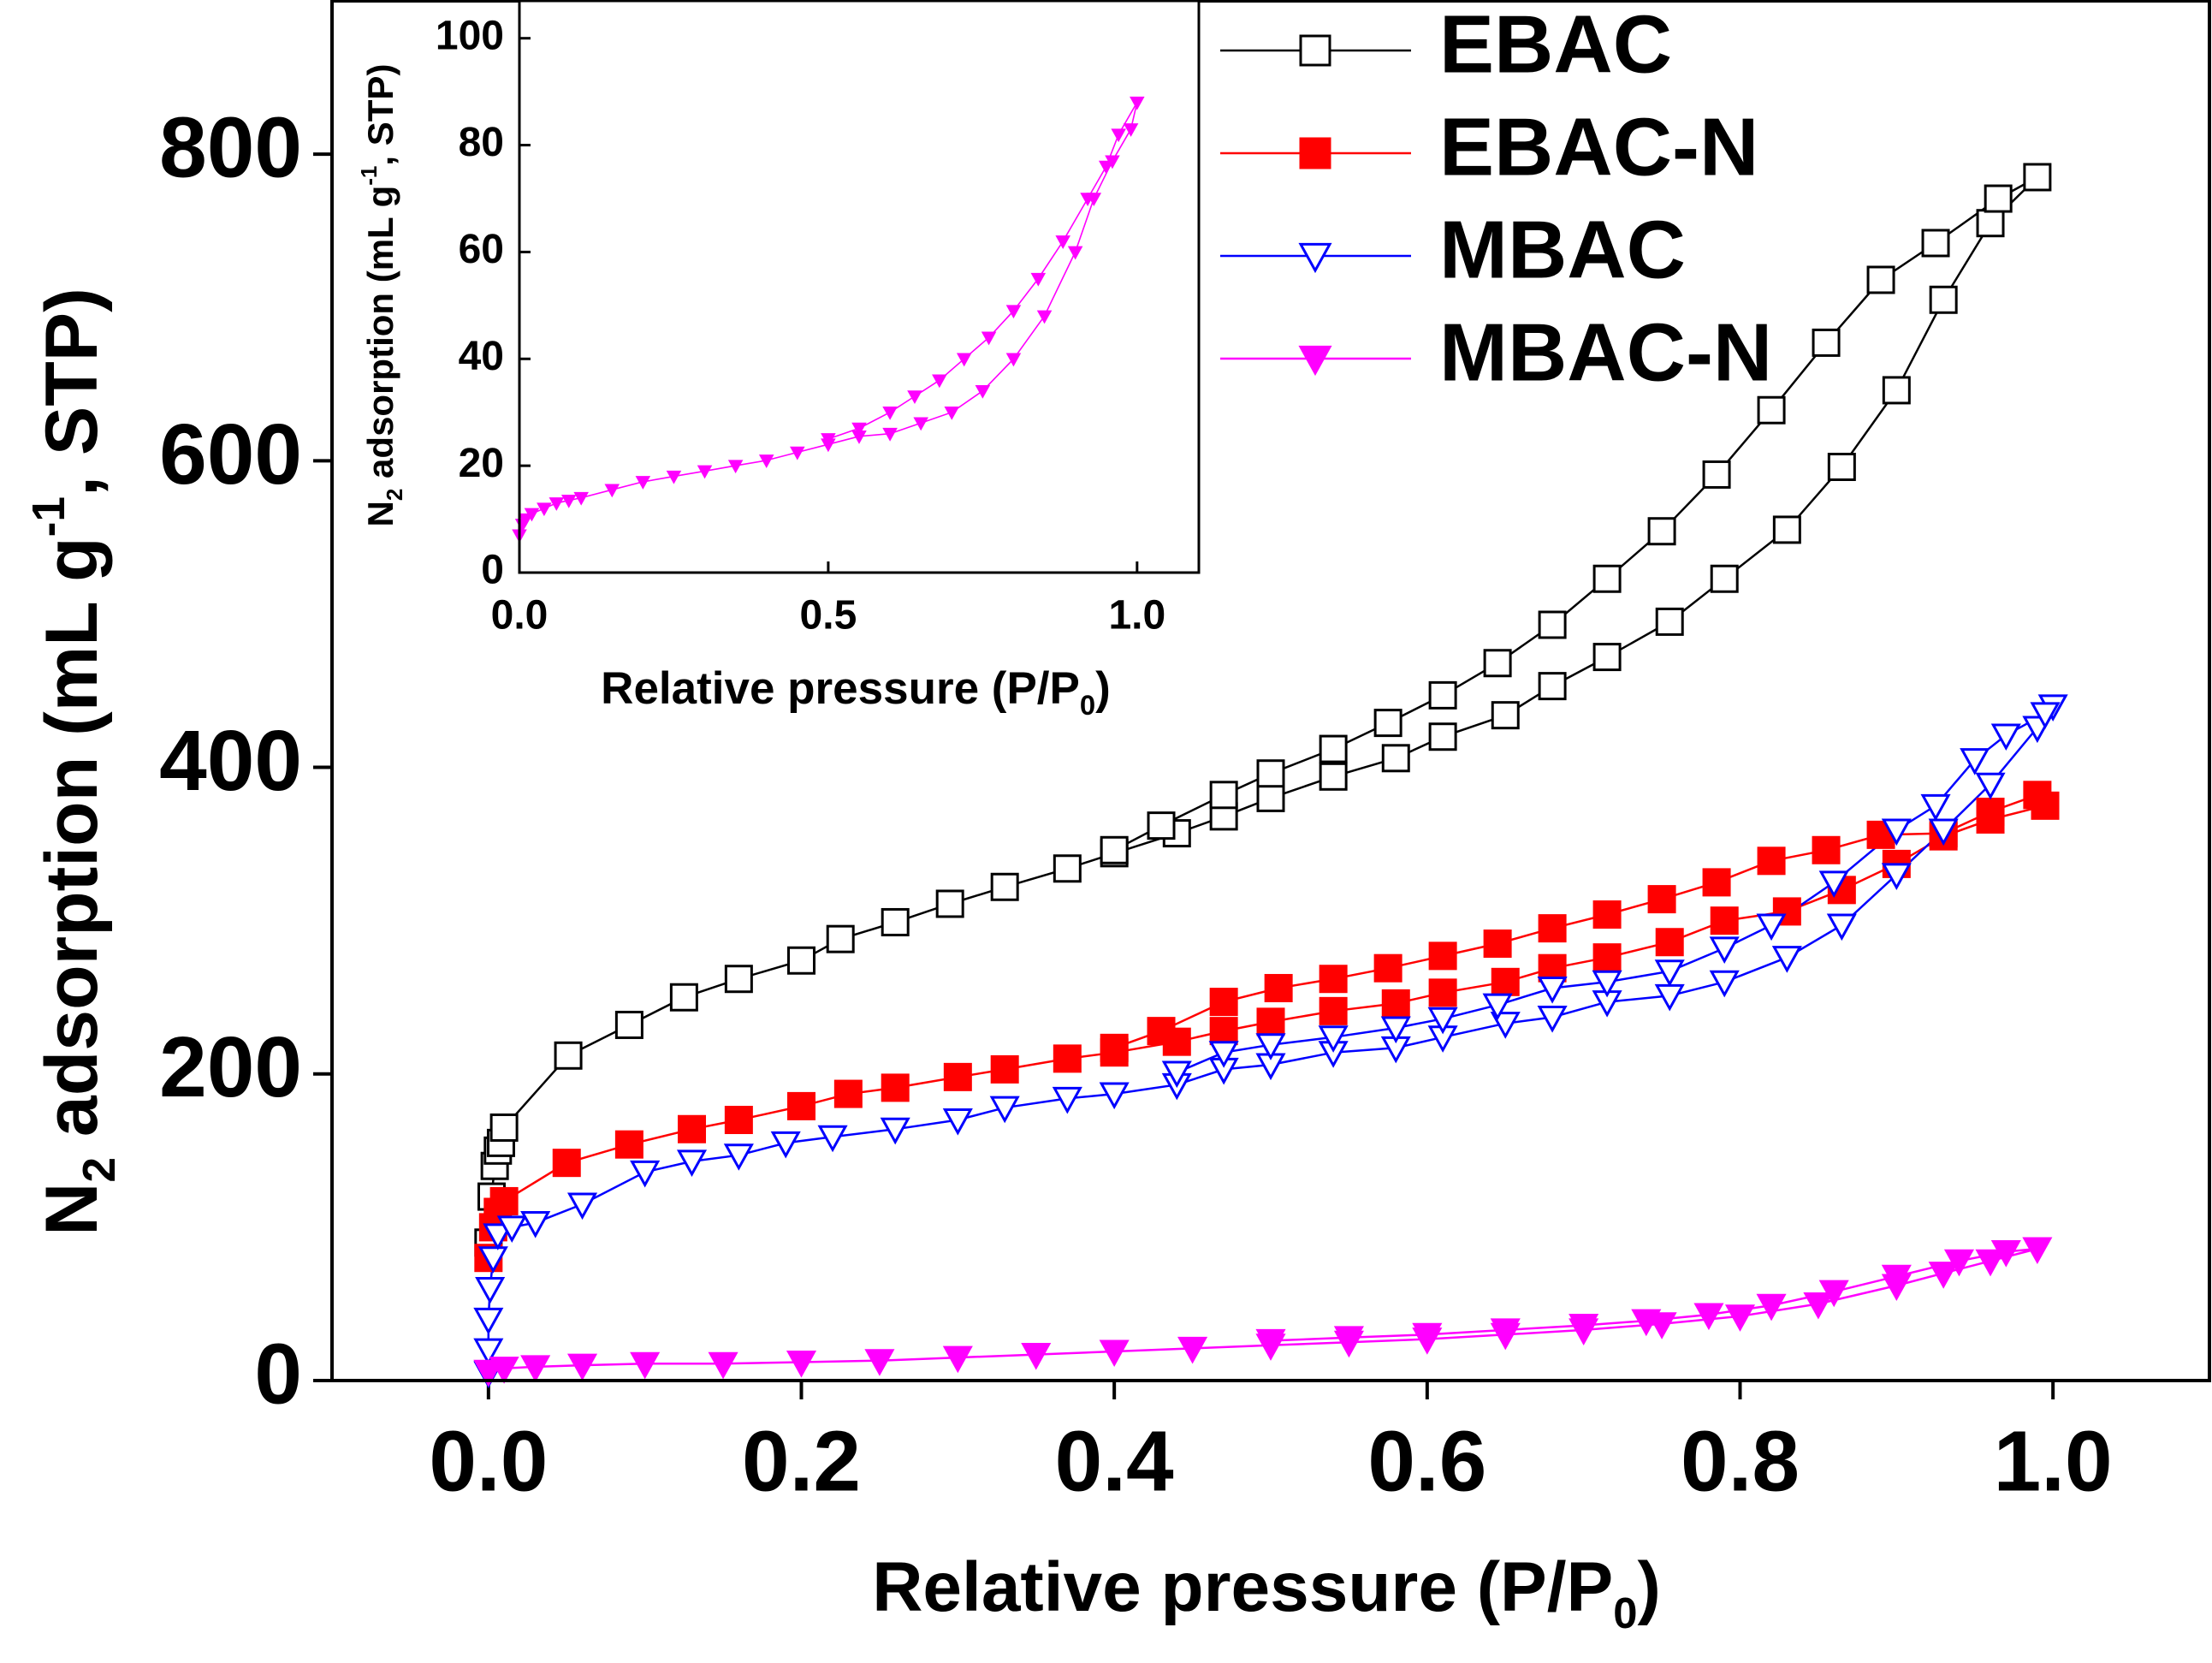 This screenshot has width=2212, height=1663. What do you see at coordinates (394, 495) in the screenshot?
I see `y-axis-label-part: 2` at bounding box center [394, 495].